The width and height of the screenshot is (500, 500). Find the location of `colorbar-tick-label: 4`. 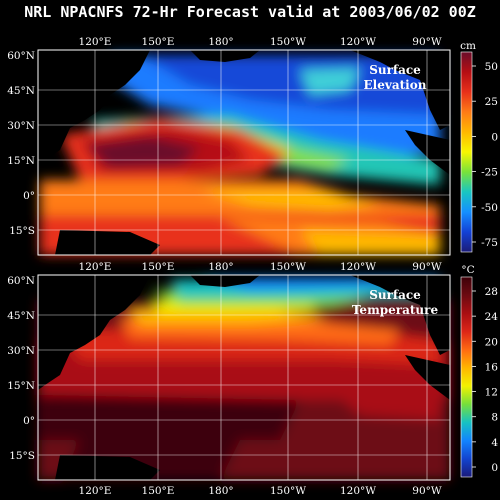

colorbar-tick-label: 4 is located at coordinates (494, 443).